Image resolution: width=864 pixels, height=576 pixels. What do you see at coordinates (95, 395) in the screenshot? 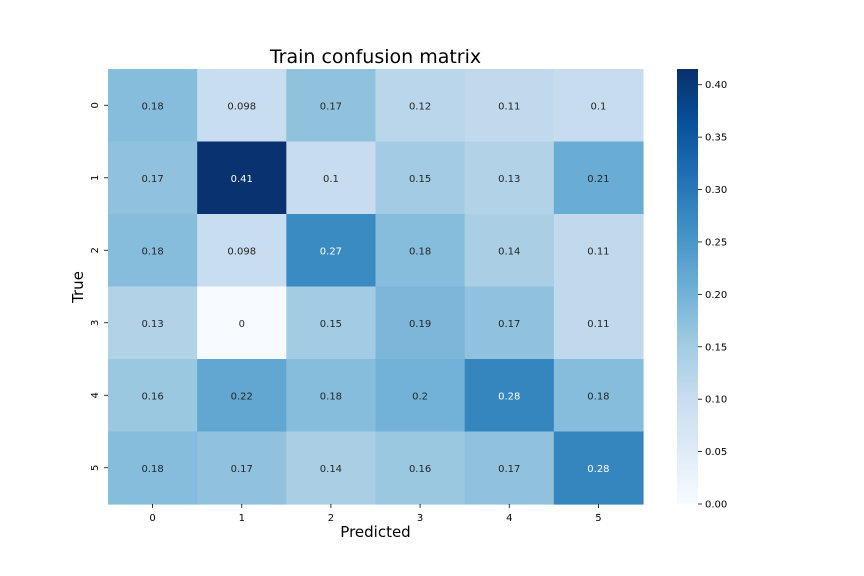
I see `y-tick-label: 4` at bounding box center [95, 395].